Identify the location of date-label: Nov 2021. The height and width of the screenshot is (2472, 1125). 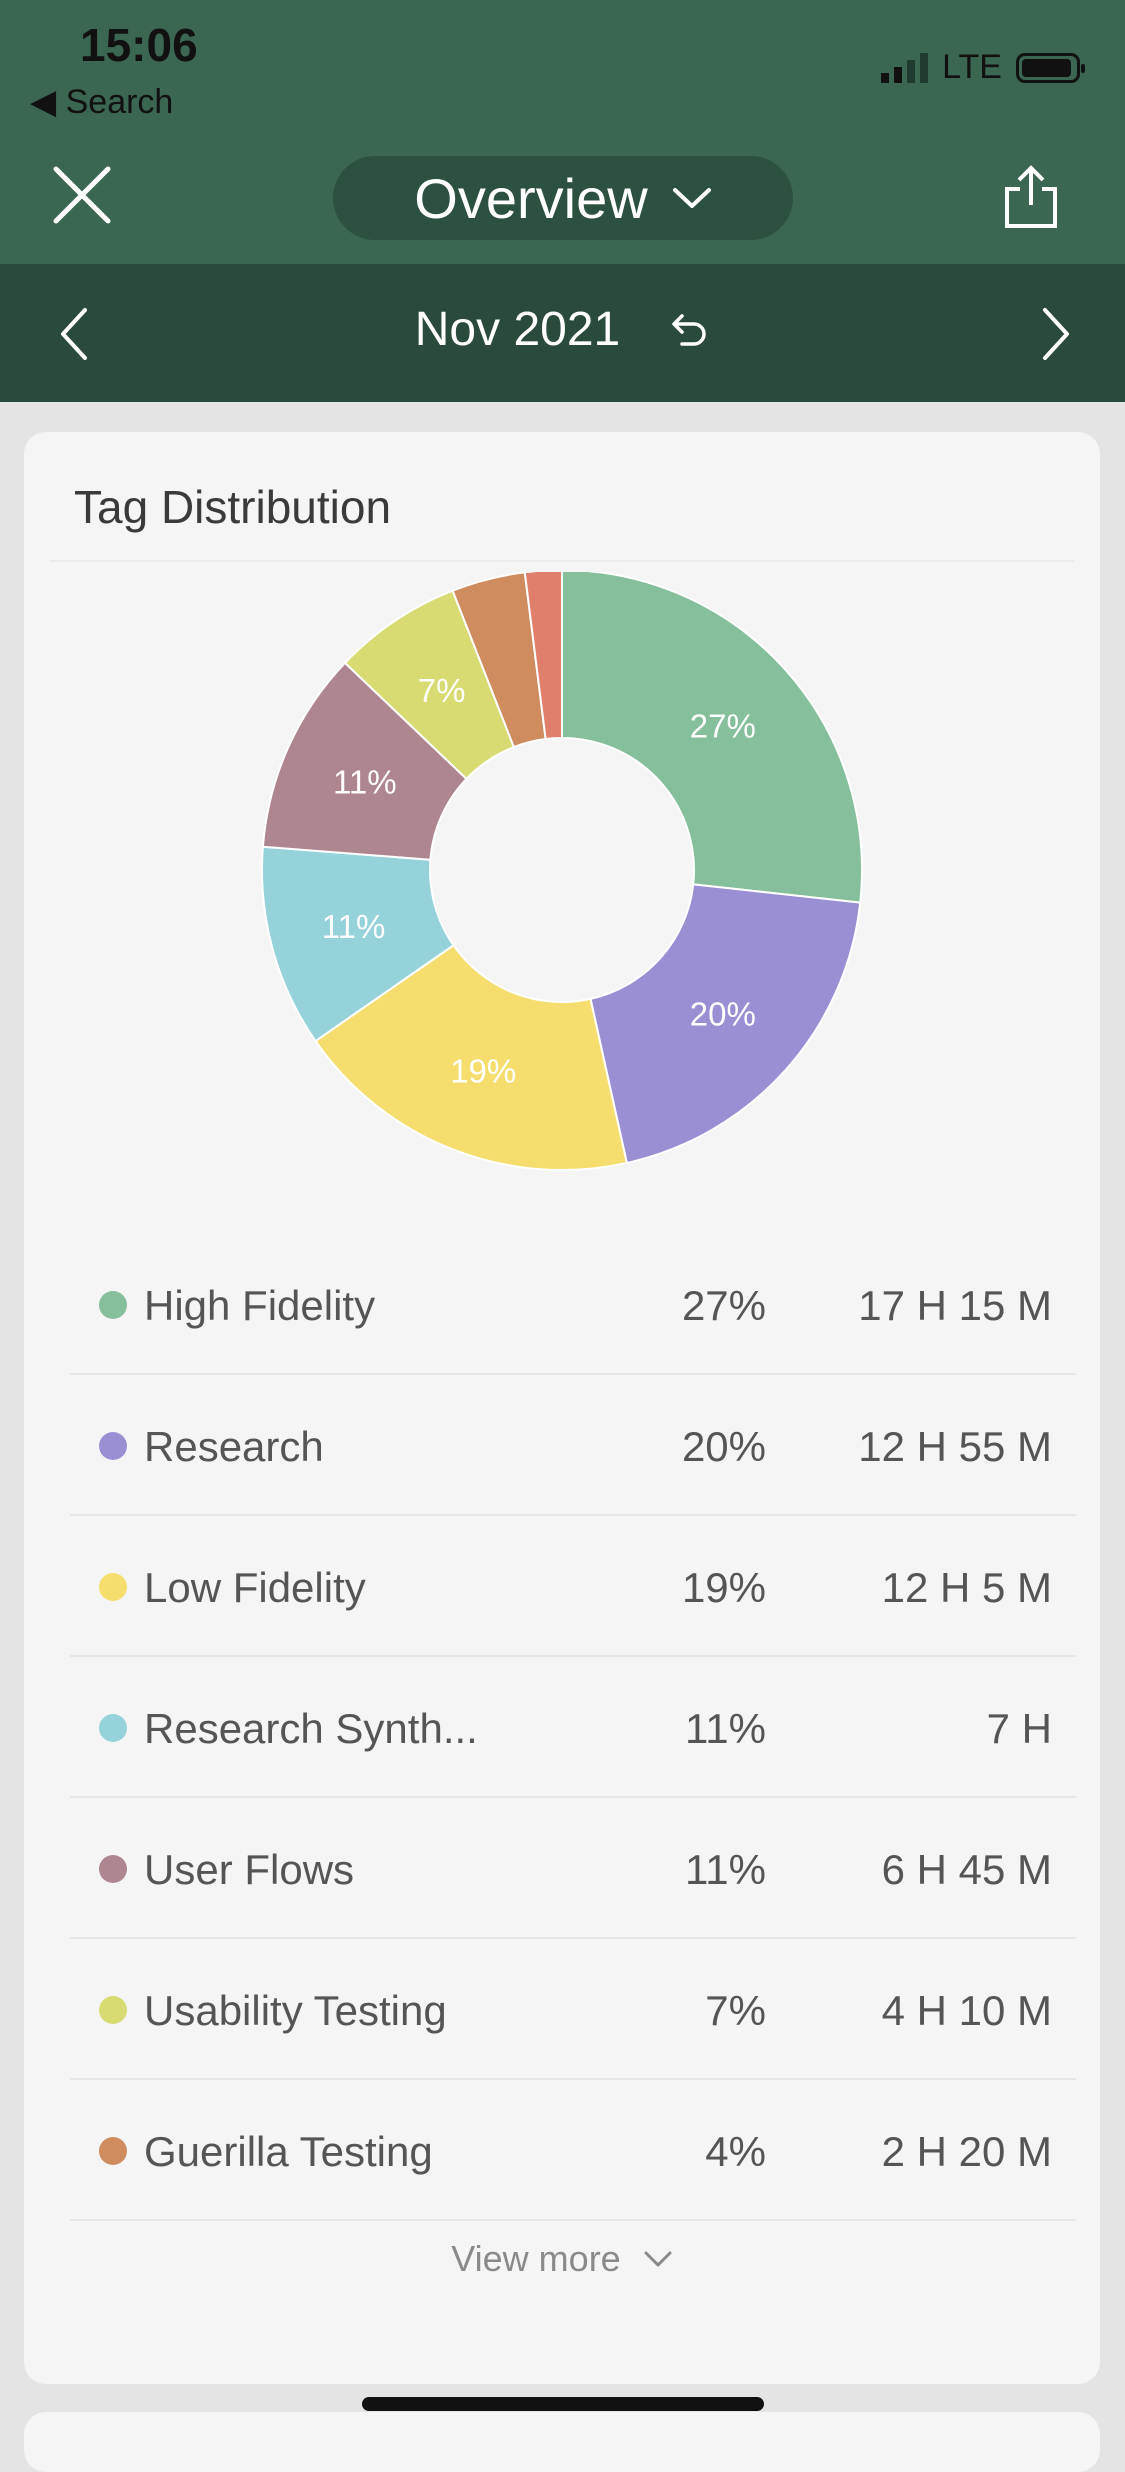
(562, 329).